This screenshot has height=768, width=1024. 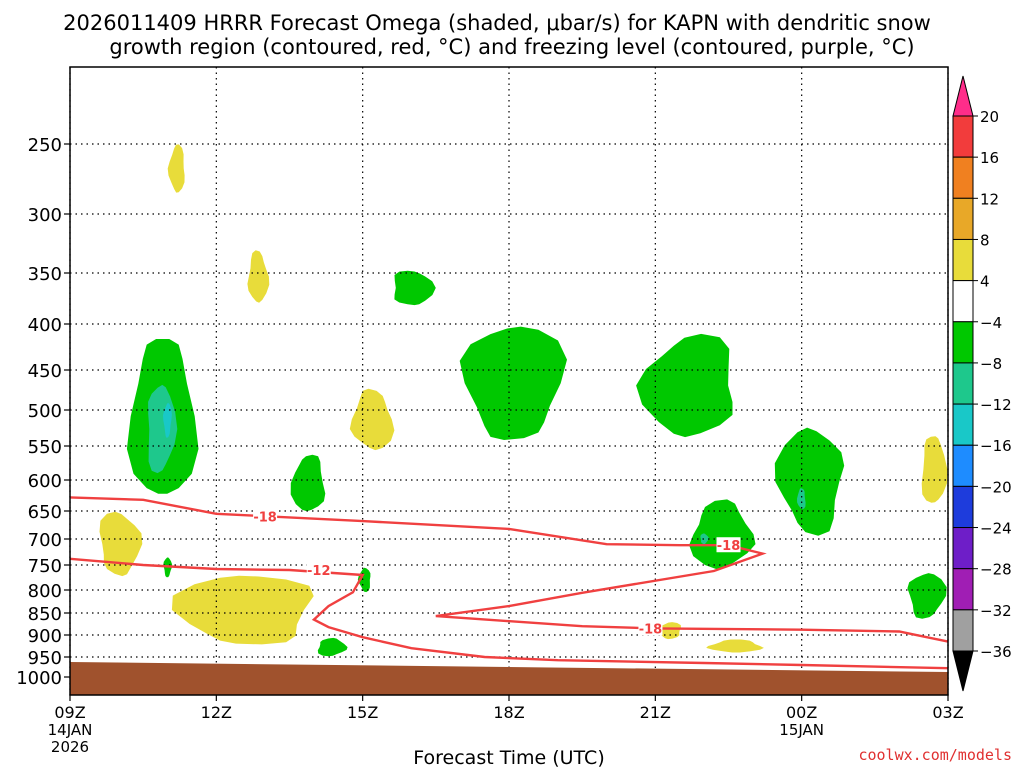 What do you see at coordinates (996, 611) in the screenshot?
I see `colorbar-label: −32` at bounding box center [996, 611].